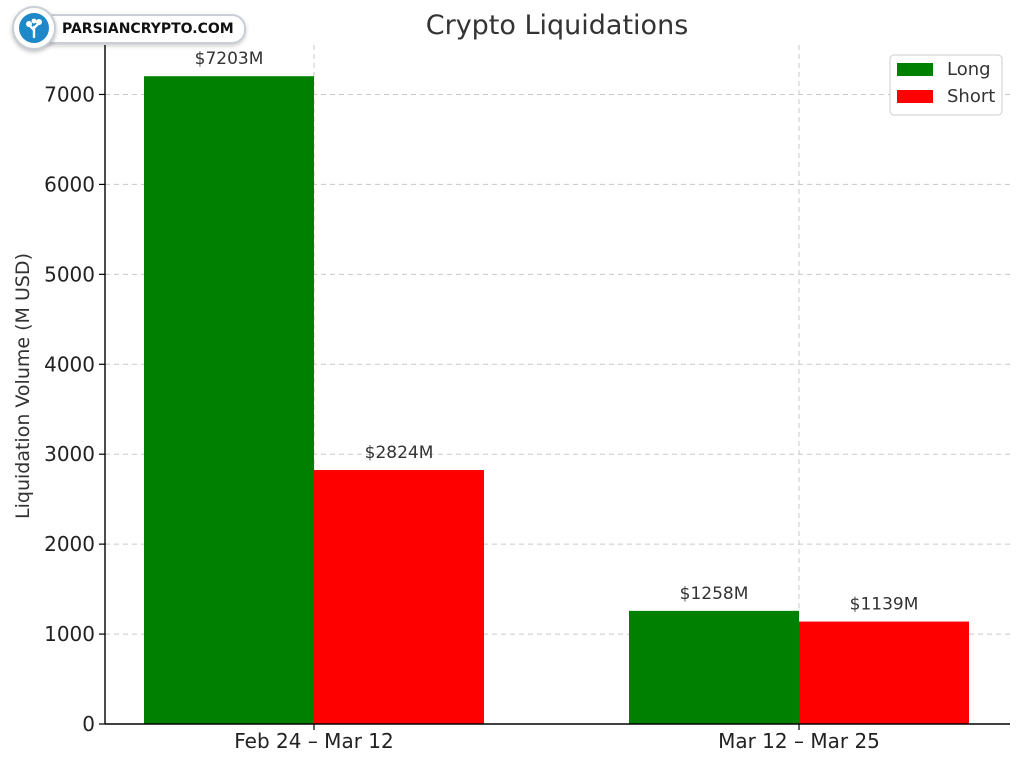 The width and height of the screenshot is (1024, 765). Describe the element at coordinates (399, 453) in the screenshot. I see `data-label-short-0: $2824M` at that location.